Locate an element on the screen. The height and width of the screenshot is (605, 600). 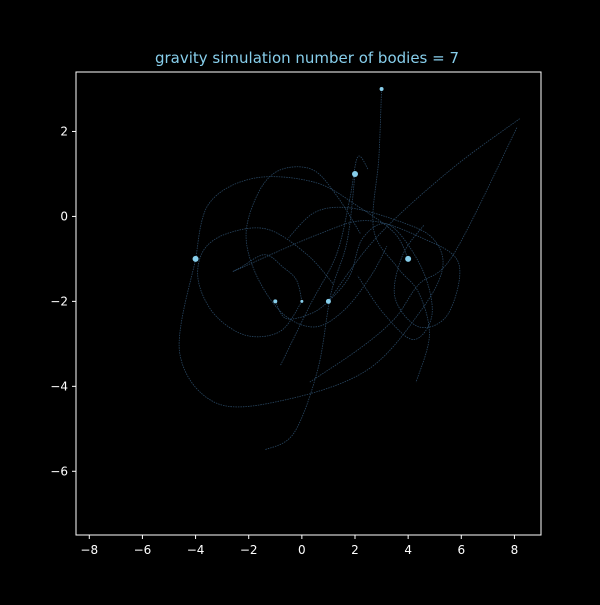
y-tick-label: −4 is located at coordinates (59, 386).